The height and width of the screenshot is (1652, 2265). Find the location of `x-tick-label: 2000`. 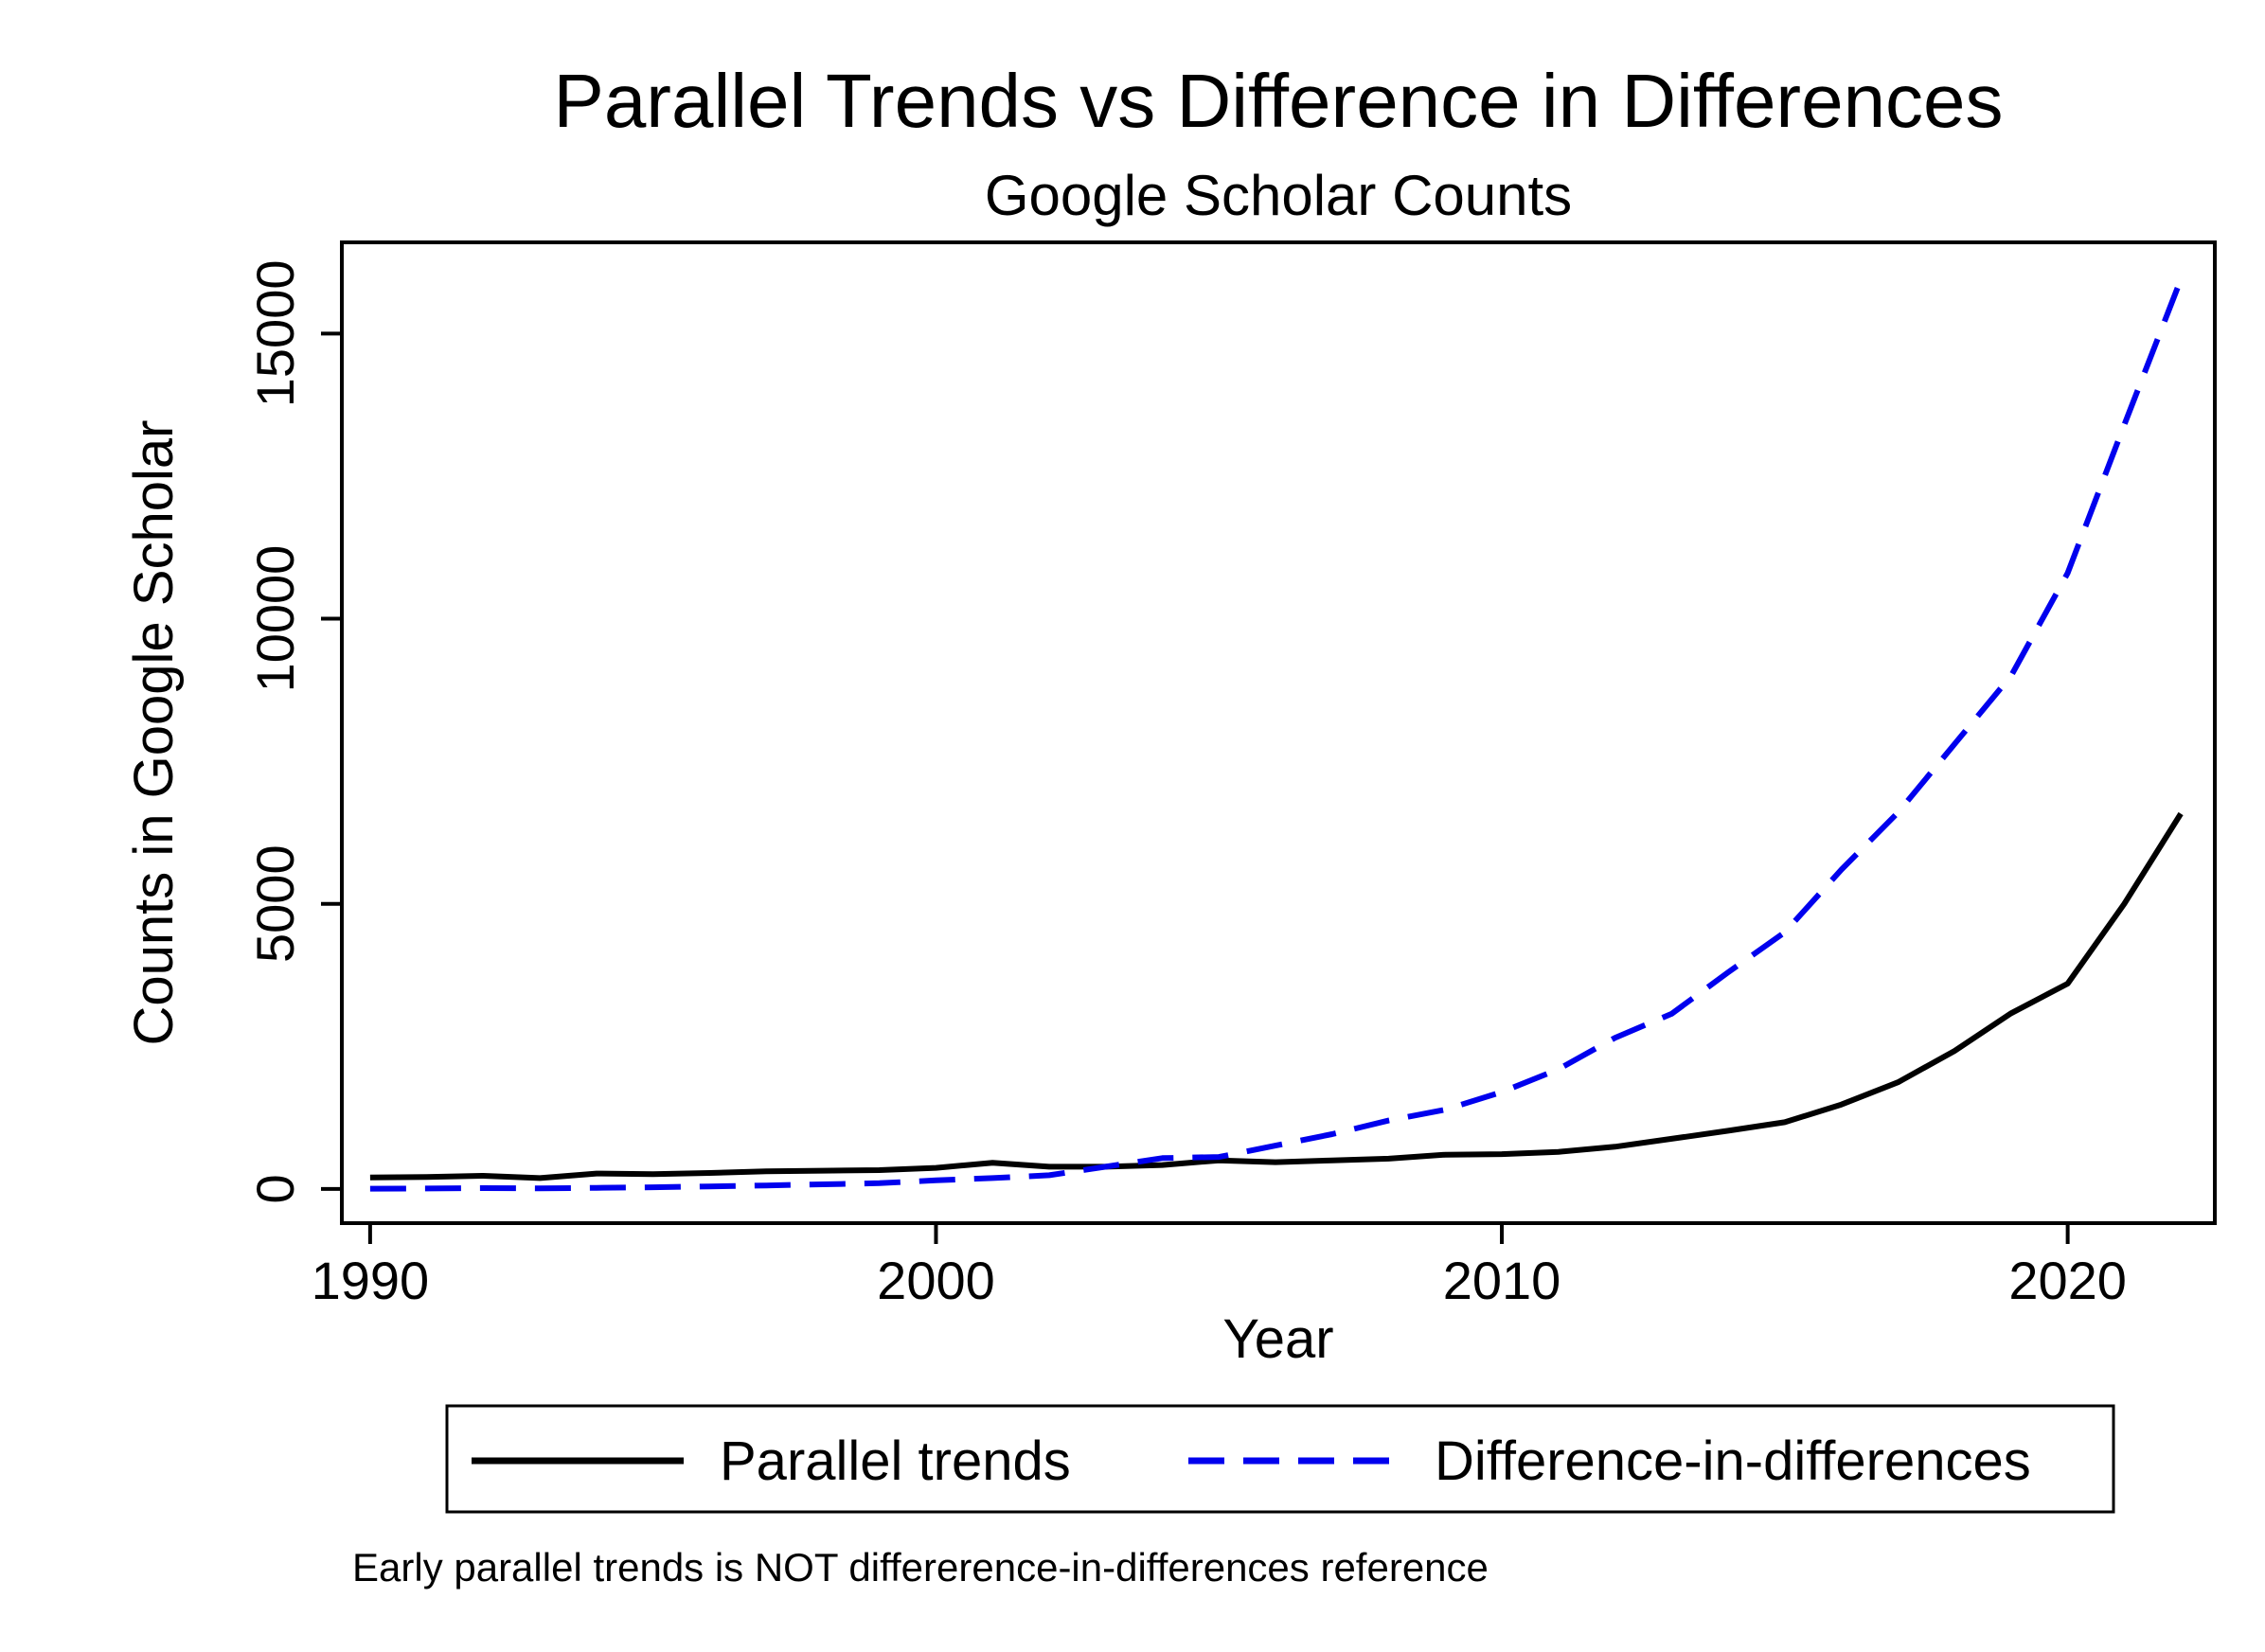

x-tick-label: 2000 is located at coordinates (936, 1280).